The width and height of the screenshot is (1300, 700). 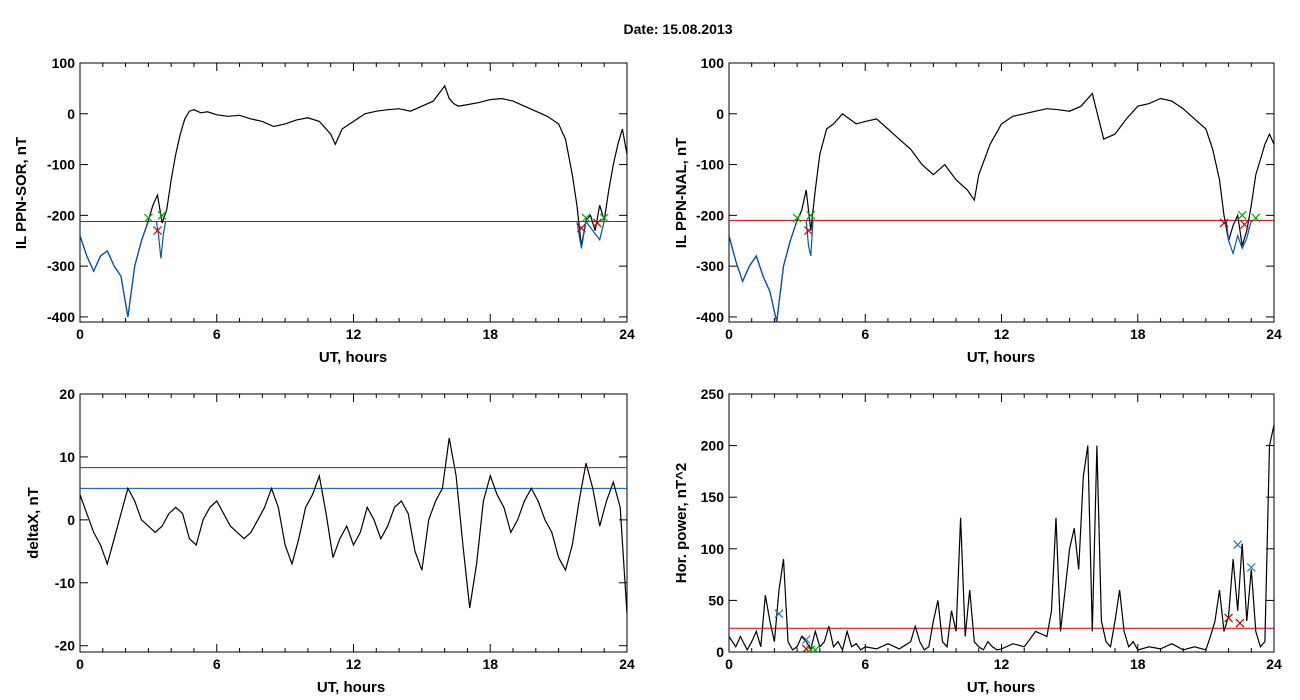 What do you see at coordinates (354, 334) in the screenshot?
I see `p1-xtick-label: 12` at bounding box center [354, 334].